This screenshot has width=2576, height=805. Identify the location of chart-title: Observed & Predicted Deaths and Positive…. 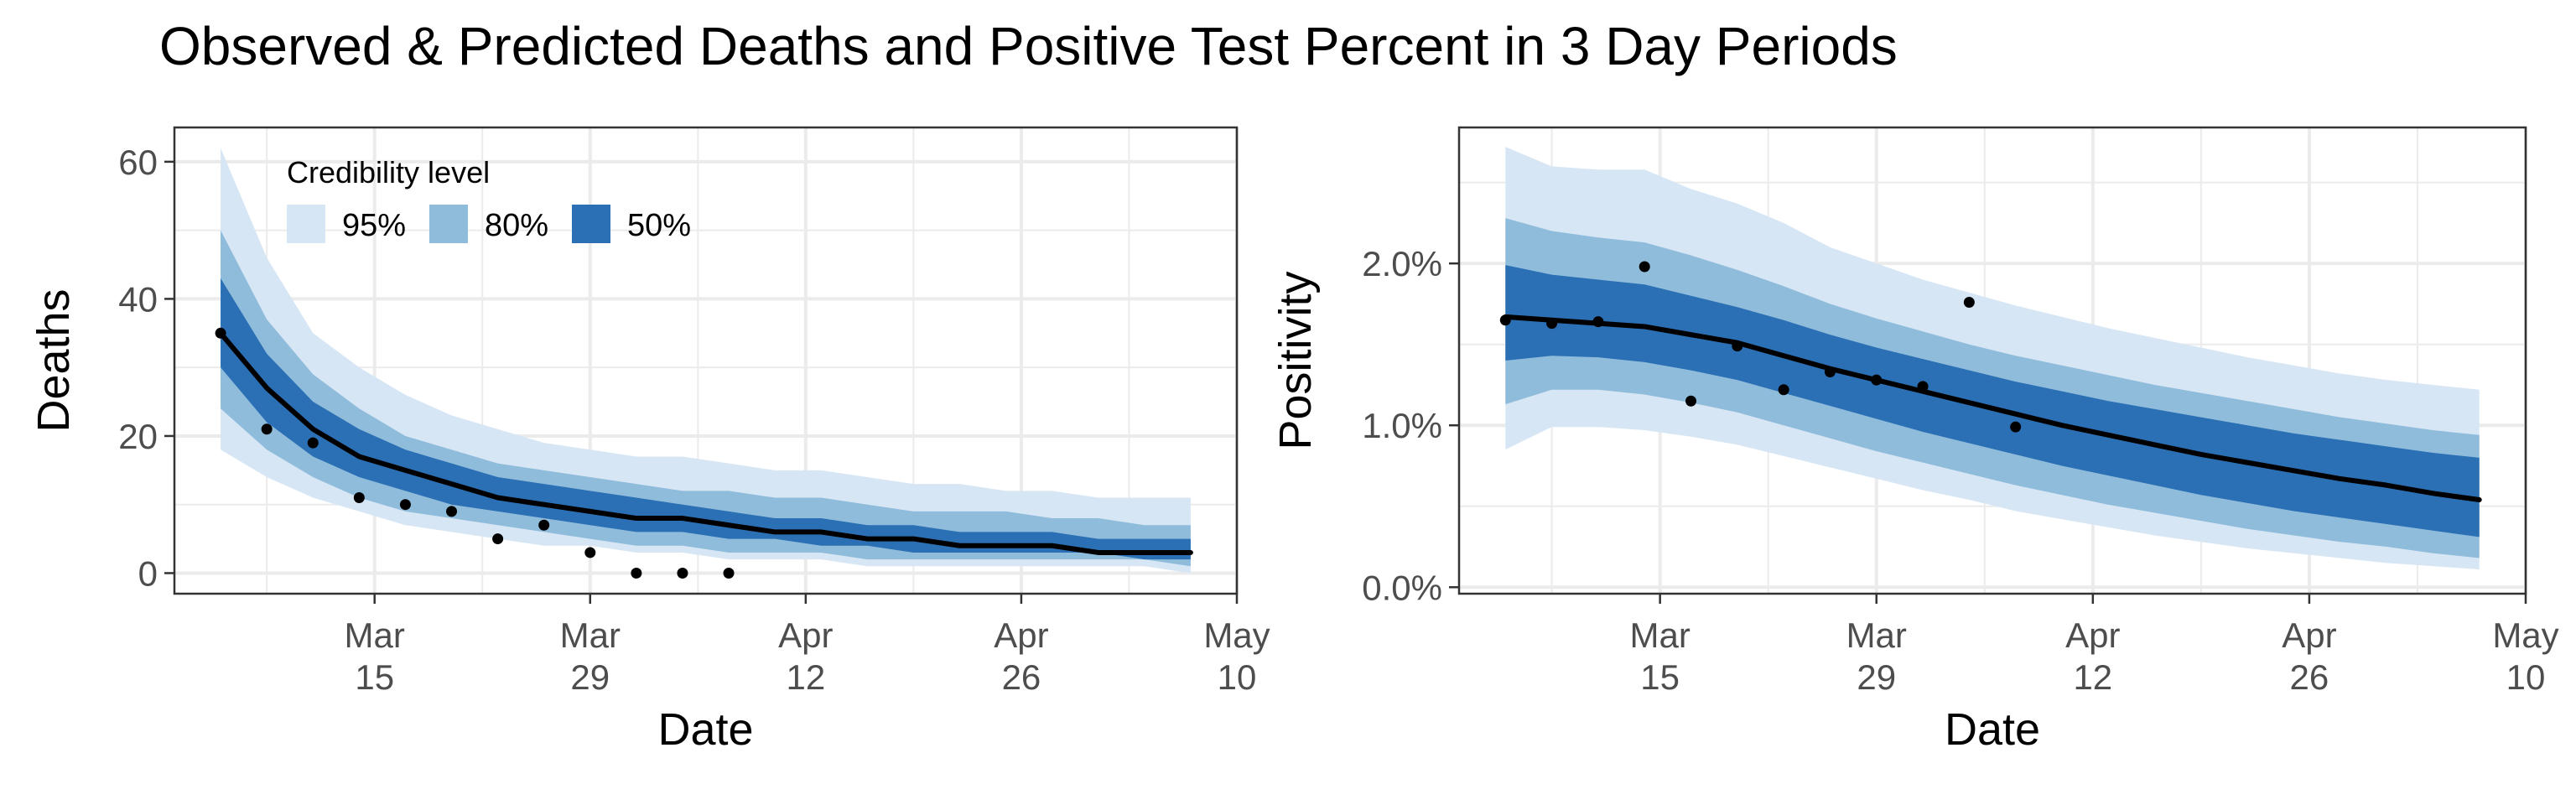
(1028, 46).